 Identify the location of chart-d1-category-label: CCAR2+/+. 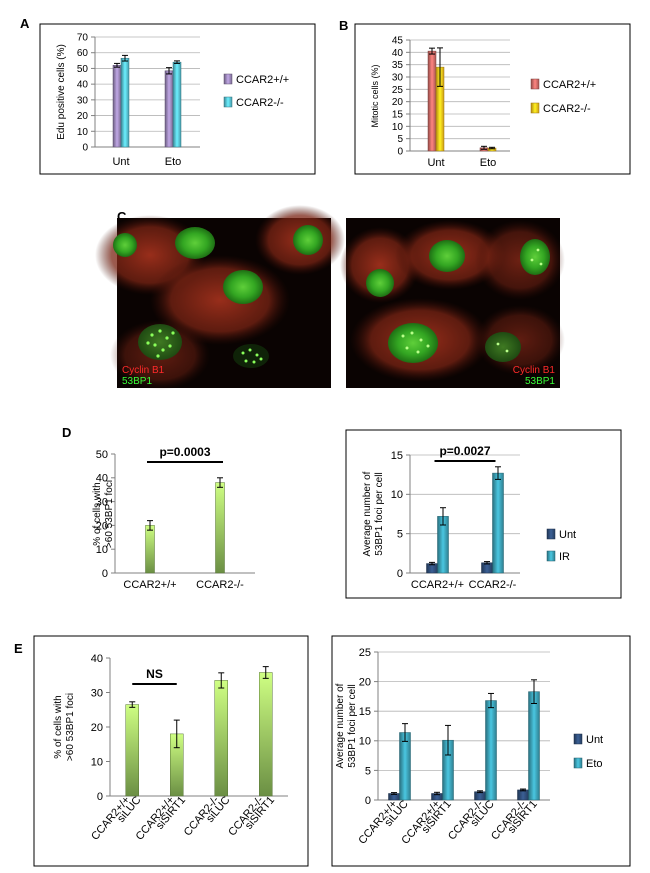
(149, 585).